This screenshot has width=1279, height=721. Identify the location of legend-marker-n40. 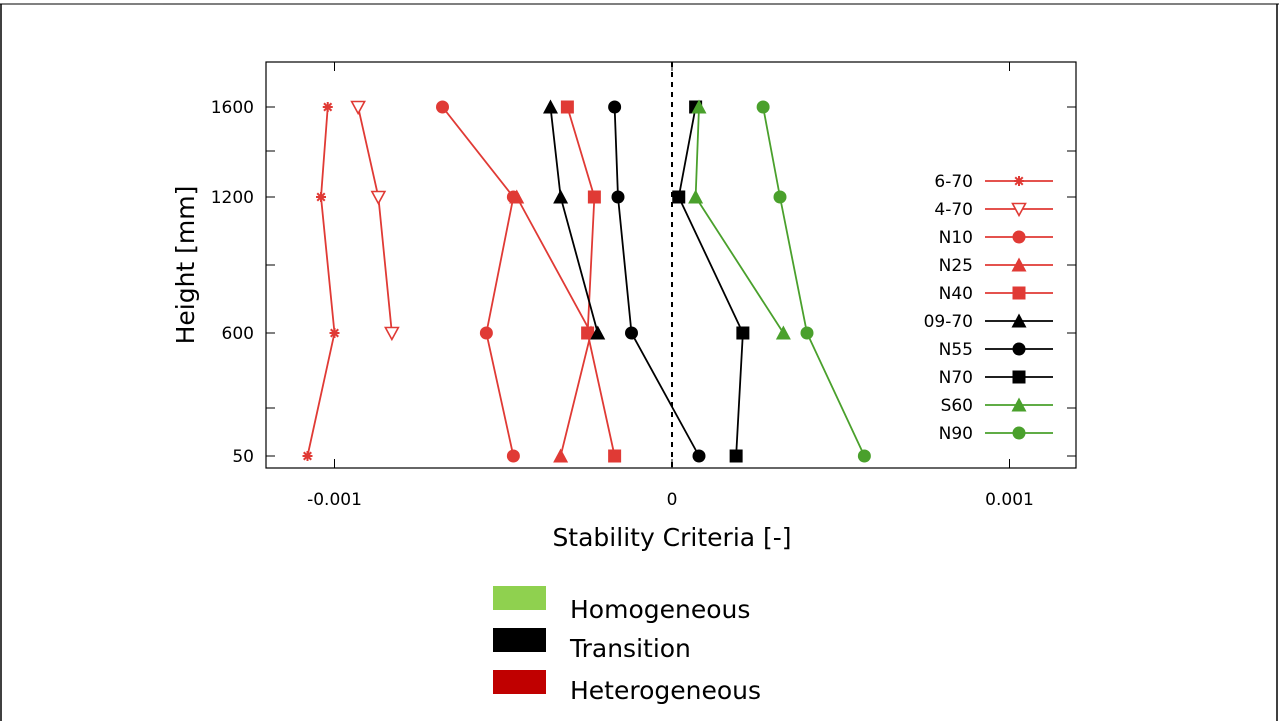
(1019, 293).